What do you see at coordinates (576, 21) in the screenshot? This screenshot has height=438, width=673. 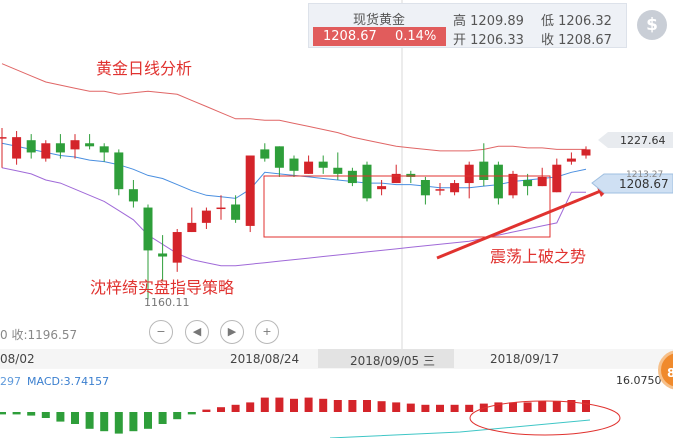 I see `low-stat: 低 1206.32` at bounding box center [576, 21].